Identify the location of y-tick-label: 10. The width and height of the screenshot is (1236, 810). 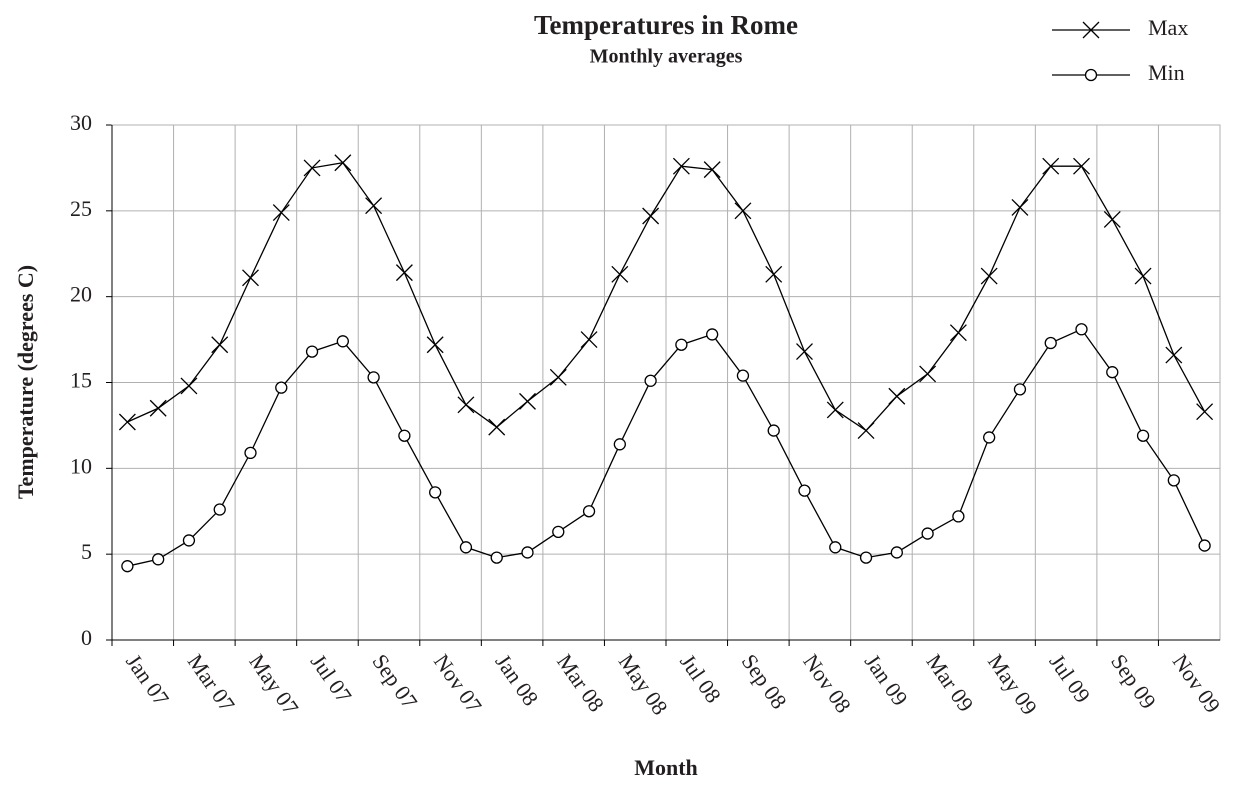
(81, 465).